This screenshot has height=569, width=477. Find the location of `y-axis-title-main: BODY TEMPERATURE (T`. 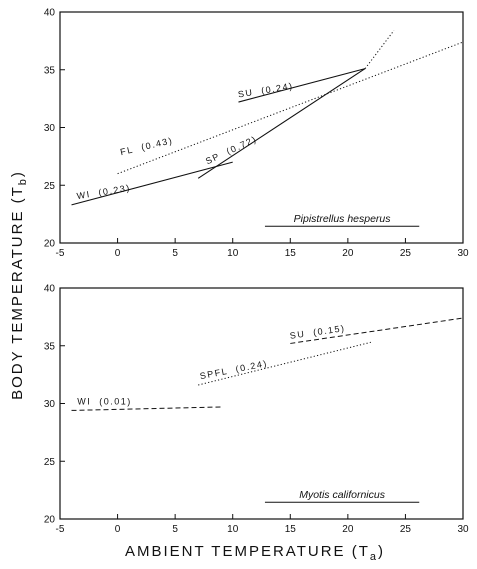

y-axis-title-main: BODY TEMPERATURE (T is located at coordinates (17, 292).